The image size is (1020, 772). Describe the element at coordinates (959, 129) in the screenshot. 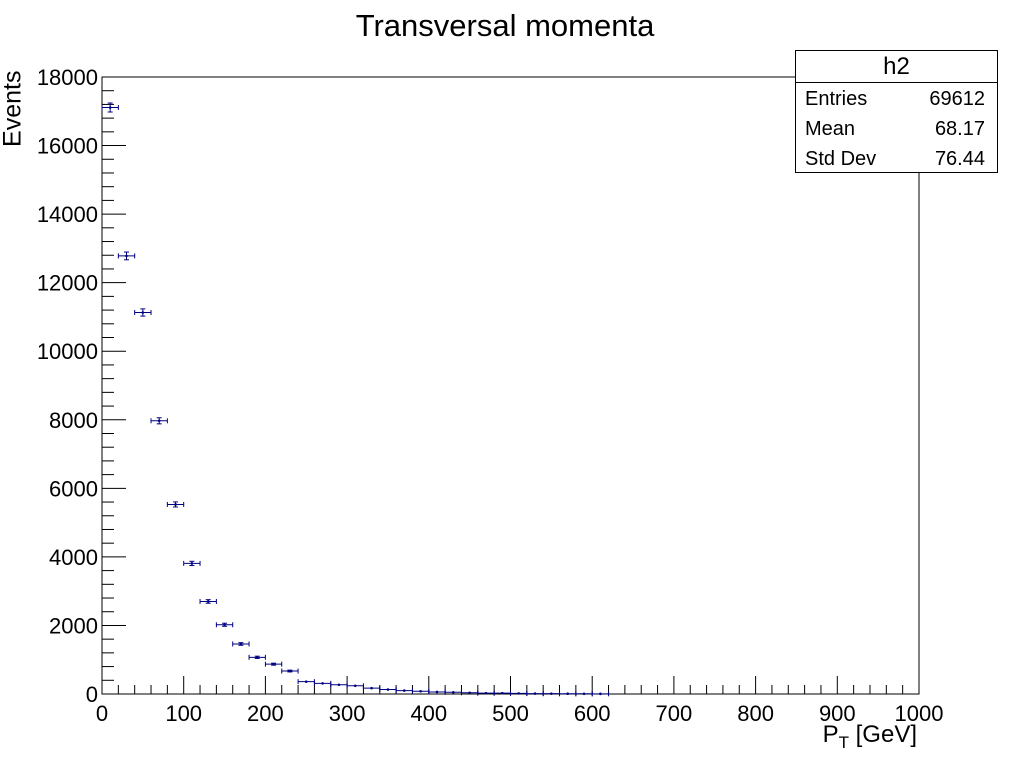

I see `stats-value: 68.17` at that location.